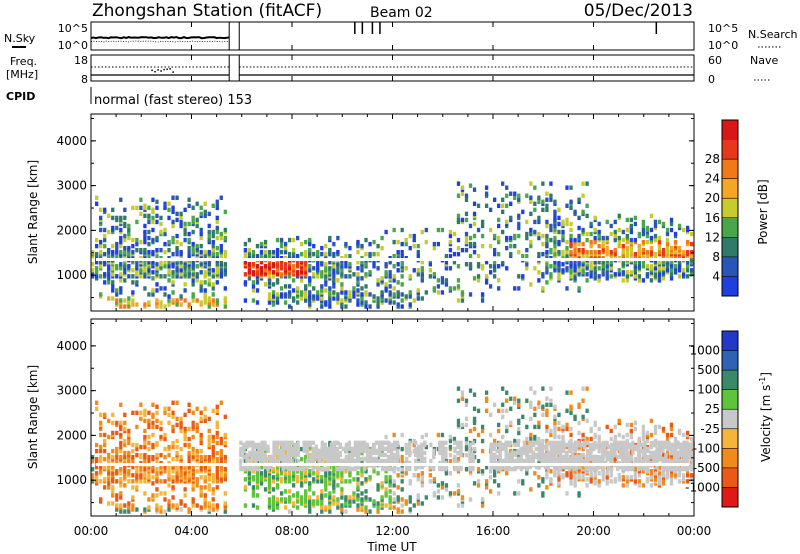  I want to click on y-tick-label: 4000, so click(71, 141).